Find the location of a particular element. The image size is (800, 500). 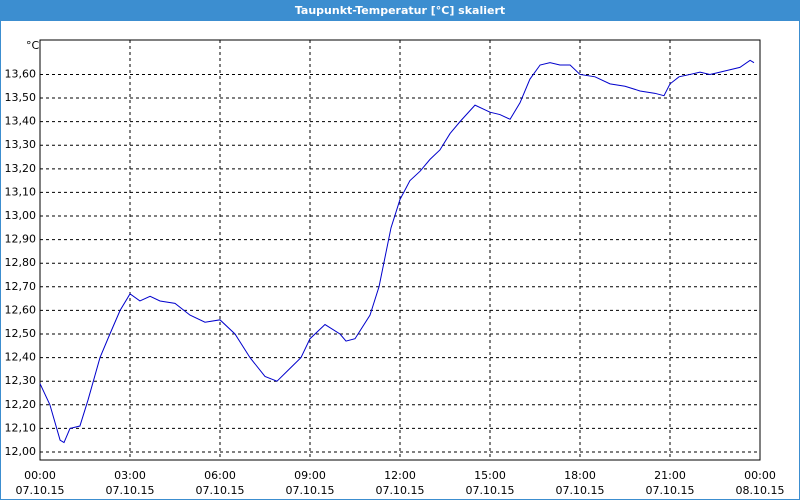

x-tick-label: 09:00 is located at coordinates (310, 475).